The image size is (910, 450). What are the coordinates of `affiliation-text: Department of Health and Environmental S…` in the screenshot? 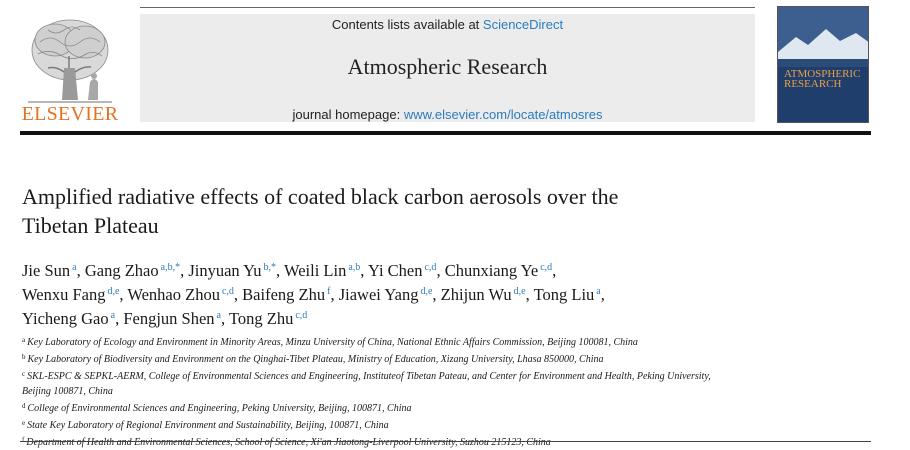 It's located at (288, 443).